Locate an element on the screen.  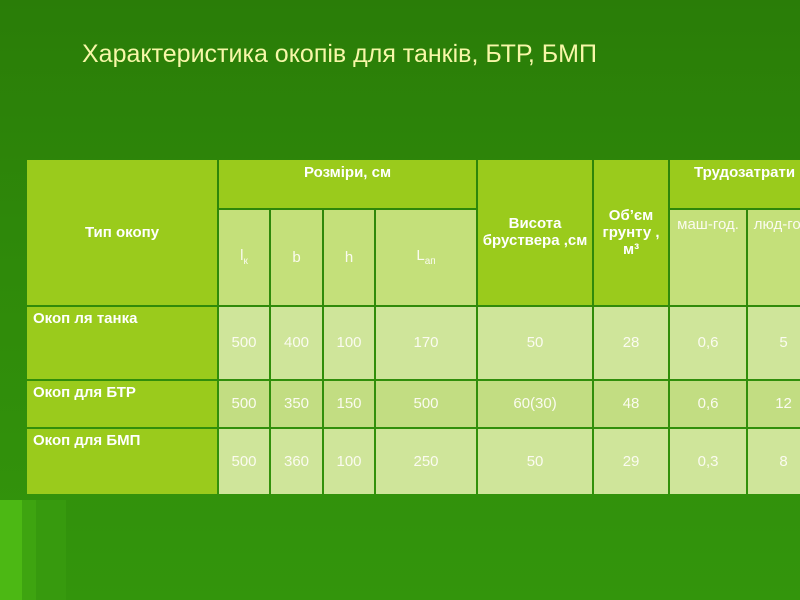
header-volume: Об’єм грунту , м³ is located at coordinates (631, 232).